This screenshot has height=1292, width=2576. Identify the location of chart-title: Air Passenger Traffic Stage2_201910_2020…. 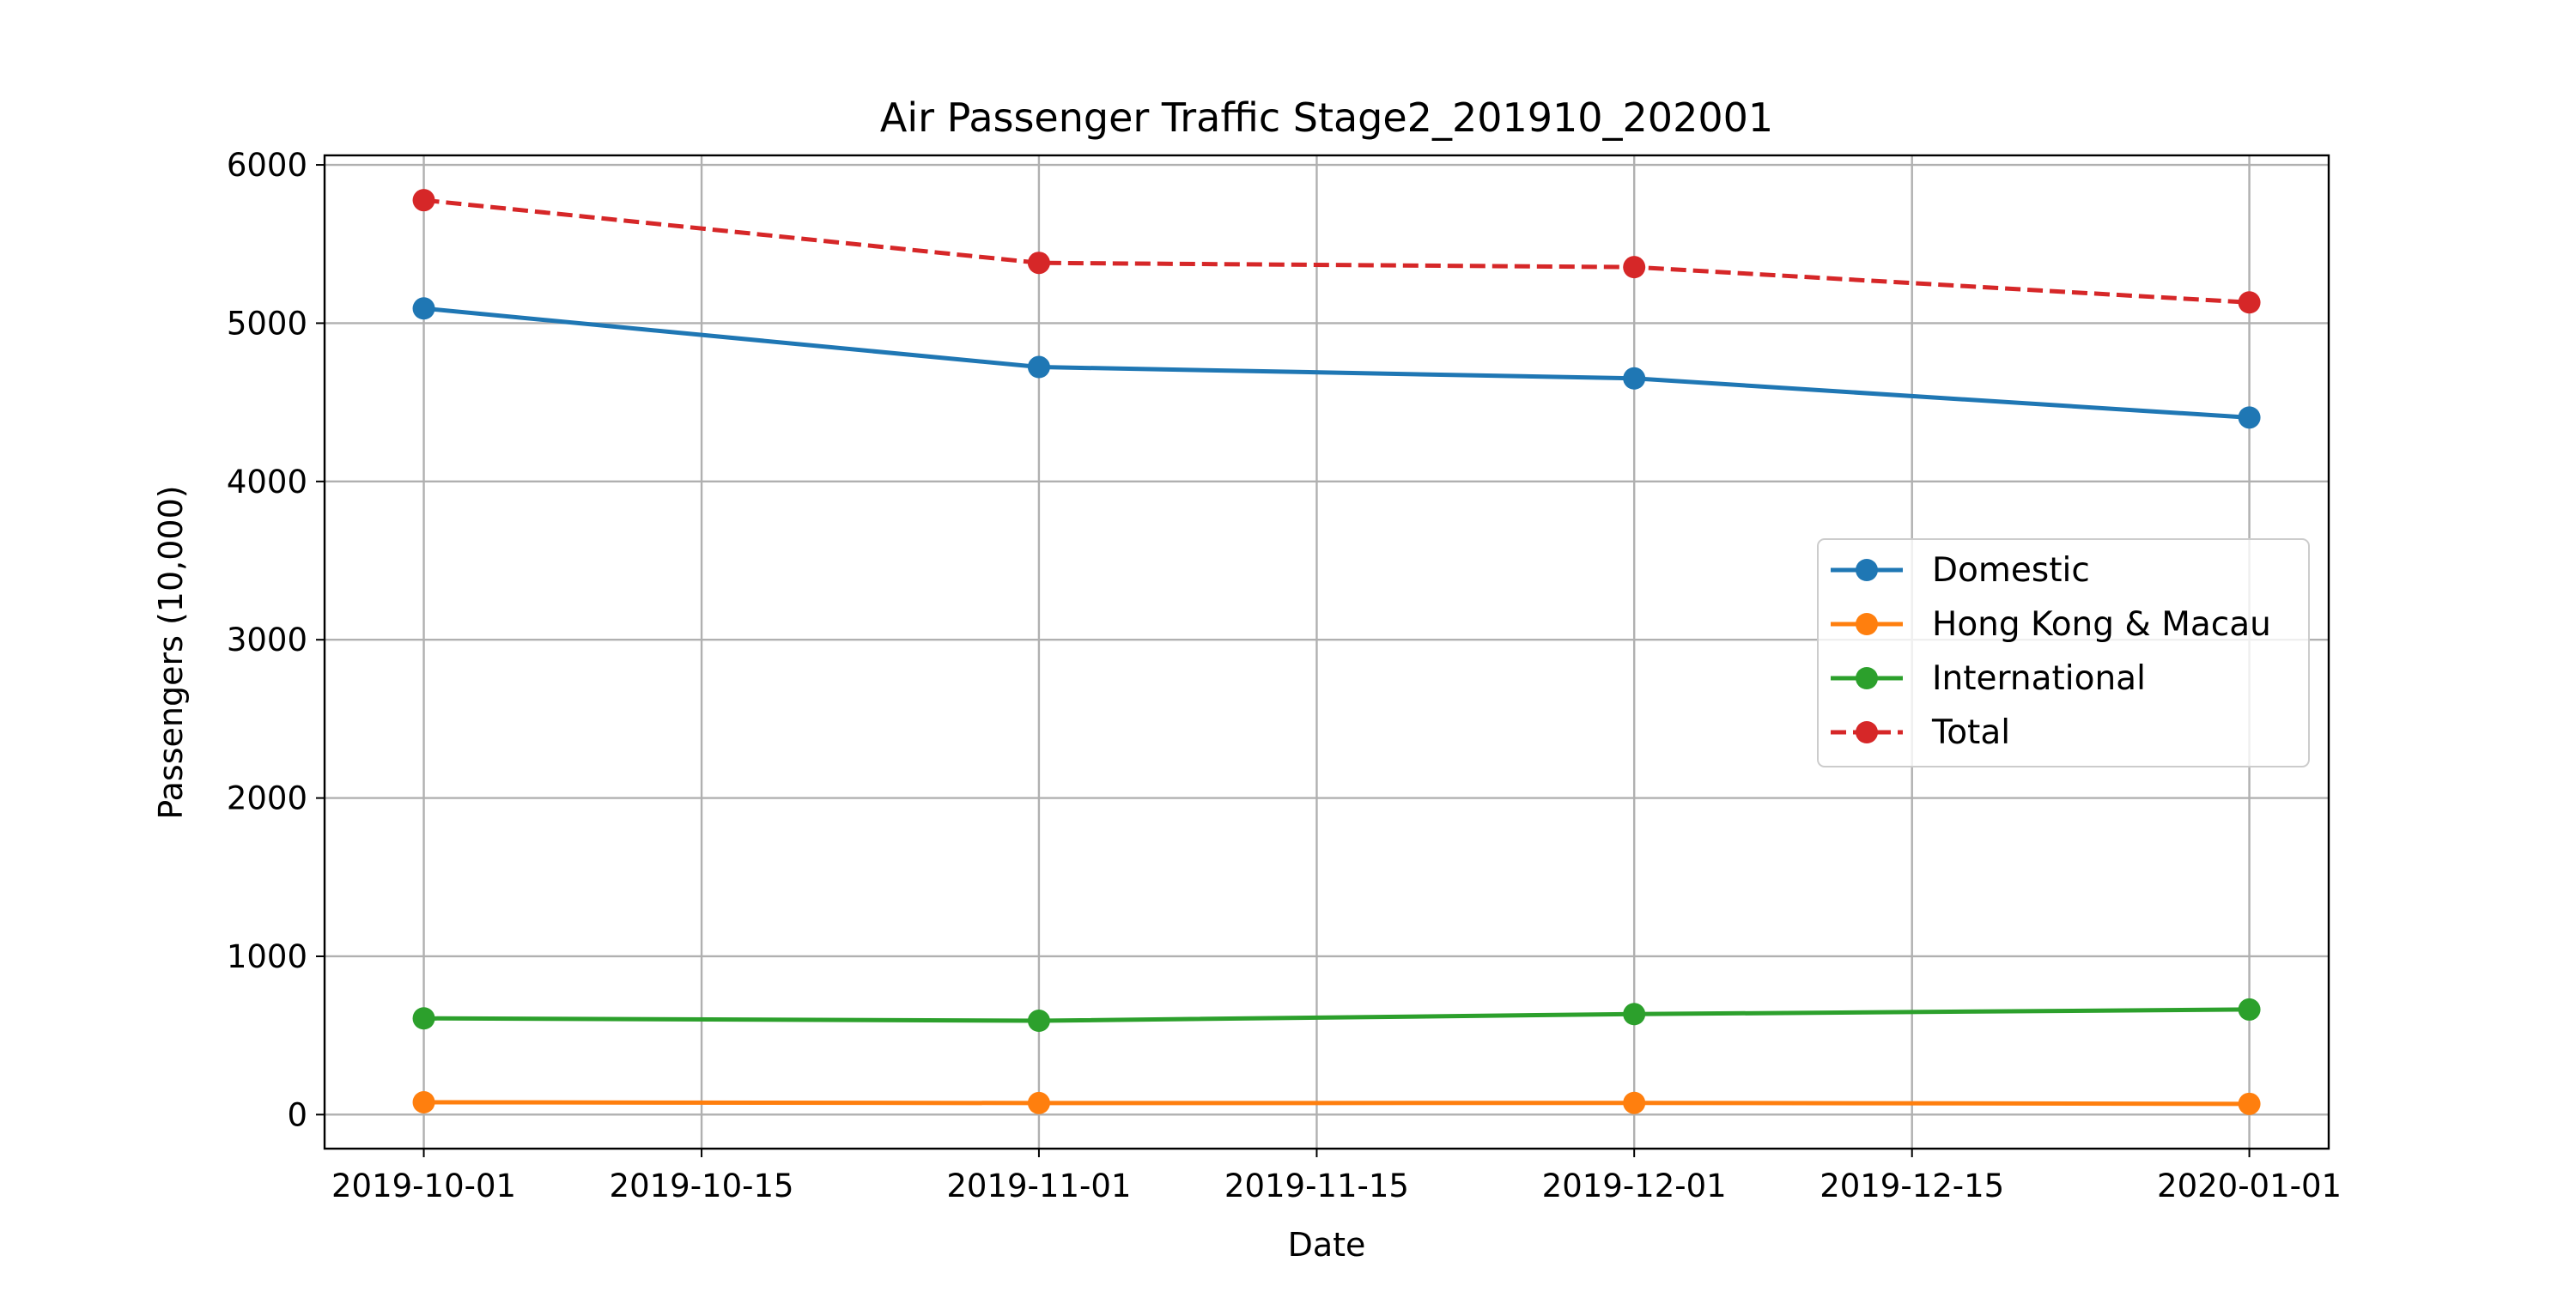
(1327, 117).